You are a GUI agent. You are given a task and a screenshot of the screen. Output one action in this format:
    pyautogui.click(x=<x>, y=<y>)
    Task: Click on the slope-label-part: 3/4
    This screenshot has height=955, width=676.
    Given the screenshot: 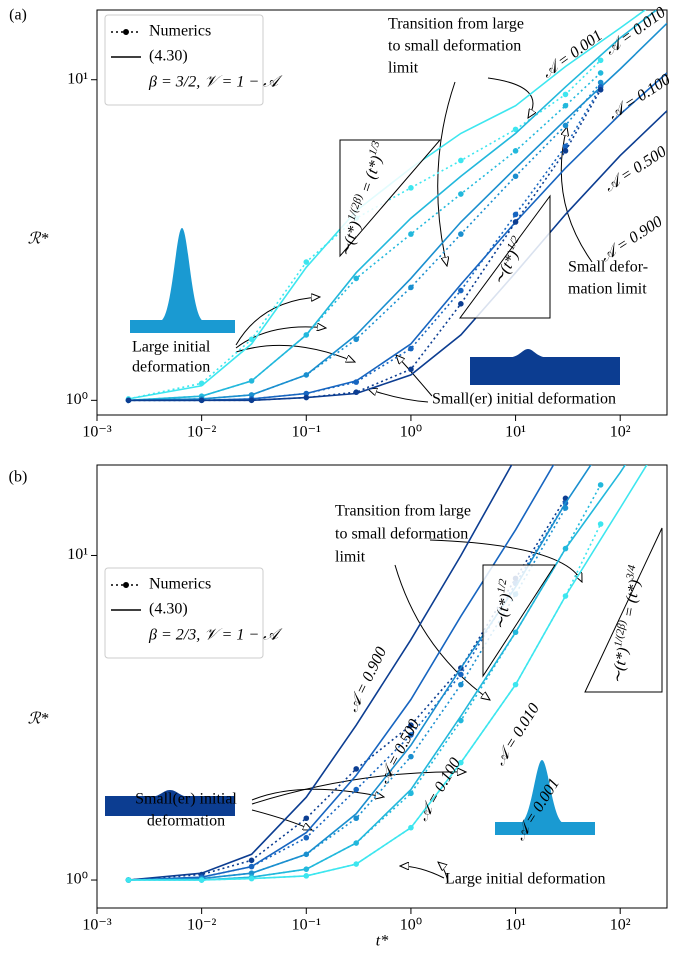 What is the action you would take?
    pyautogui.click(x=630, y=572)
    